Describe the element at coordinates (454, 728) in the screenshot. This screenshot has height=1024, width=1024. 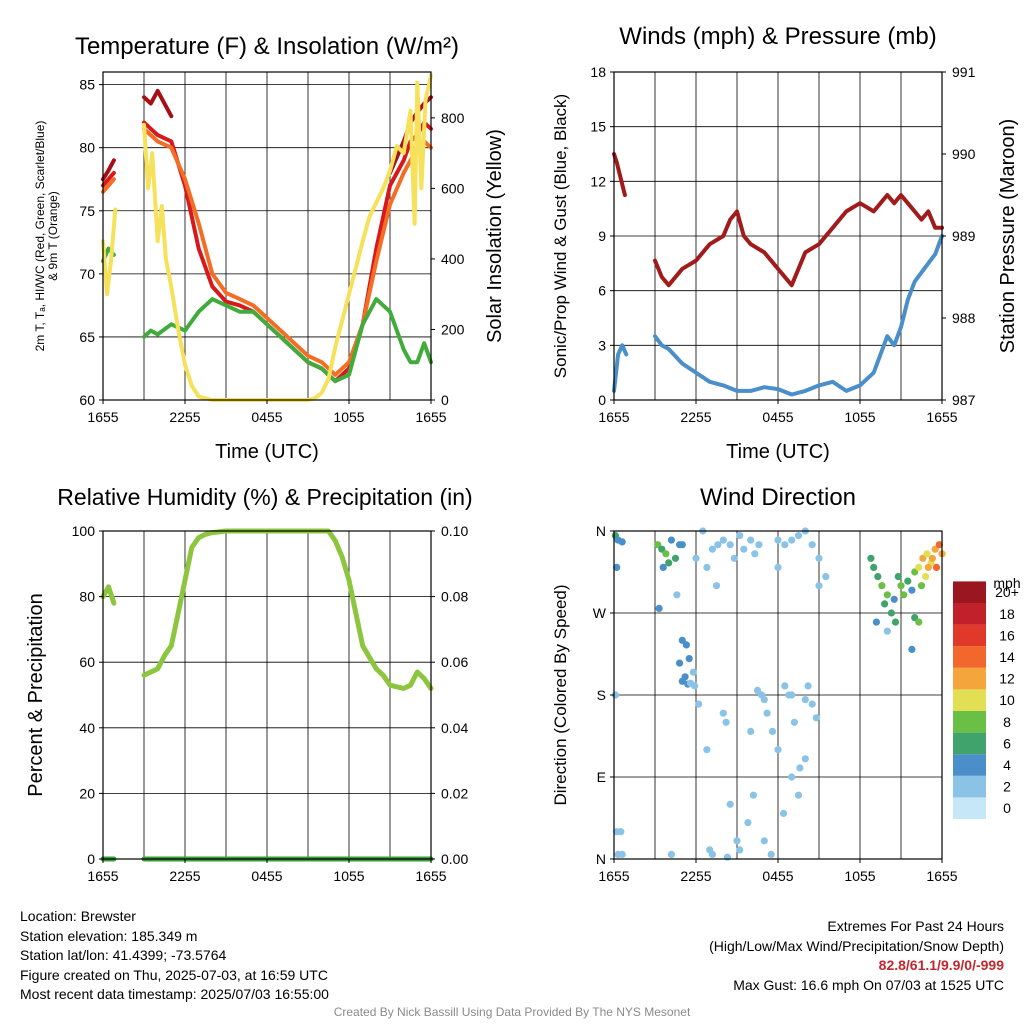
I see `humidity-y2-tick-label: 0.04` at that location.